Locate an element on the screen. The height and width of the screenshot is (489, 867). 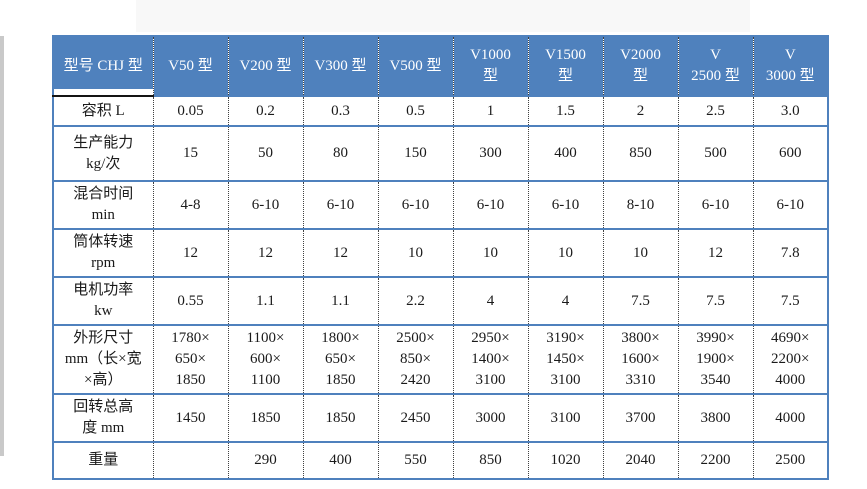
value-cell: 2450 is located at coordinates (416, 418).